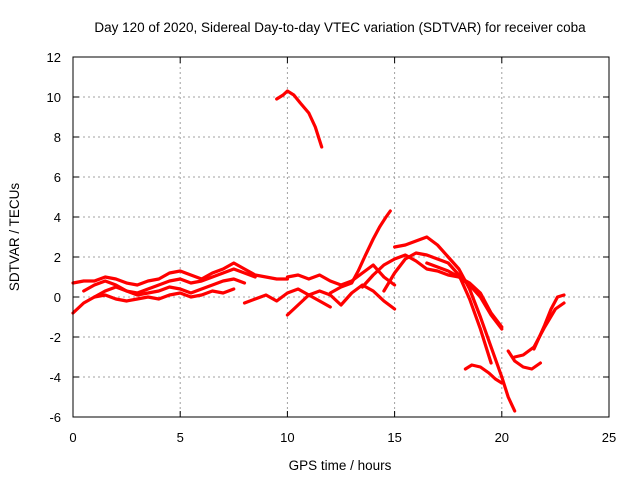 This screenshot has width=640, height=480. I want to click on y-tick-label: 8, so click(57, 137).